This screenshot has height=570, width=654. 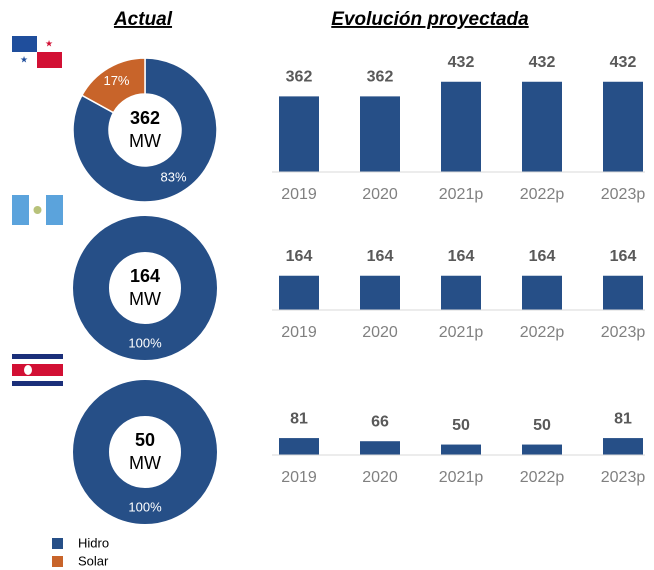 What do you see at coordinates (380, 421) in the screenshot?
I see `bar-value-label: 66` at bounding box center [380, 421].